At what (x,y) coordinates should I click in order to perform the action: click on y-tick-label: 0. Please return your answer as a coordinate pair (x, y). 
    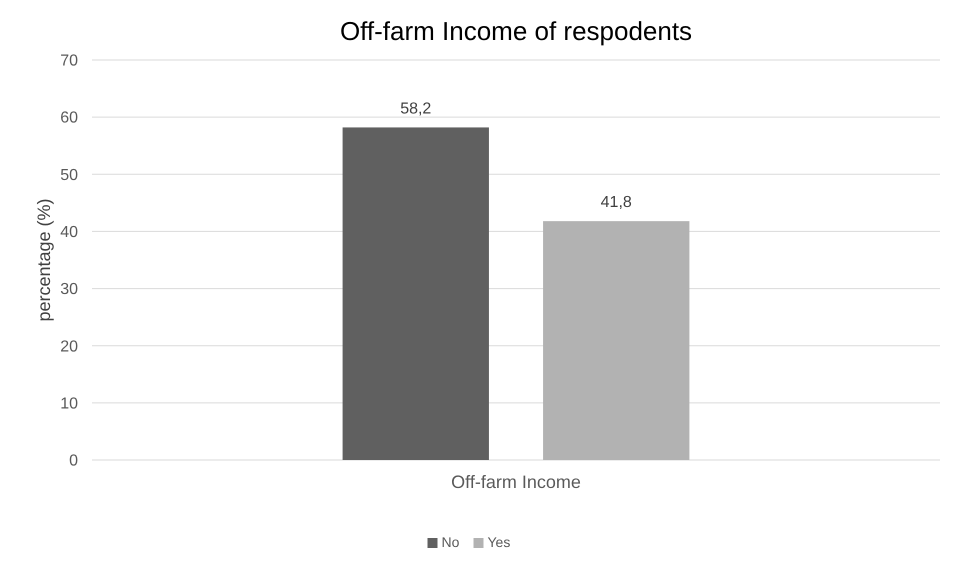
    Looking at the image, I should click on (73, 461).